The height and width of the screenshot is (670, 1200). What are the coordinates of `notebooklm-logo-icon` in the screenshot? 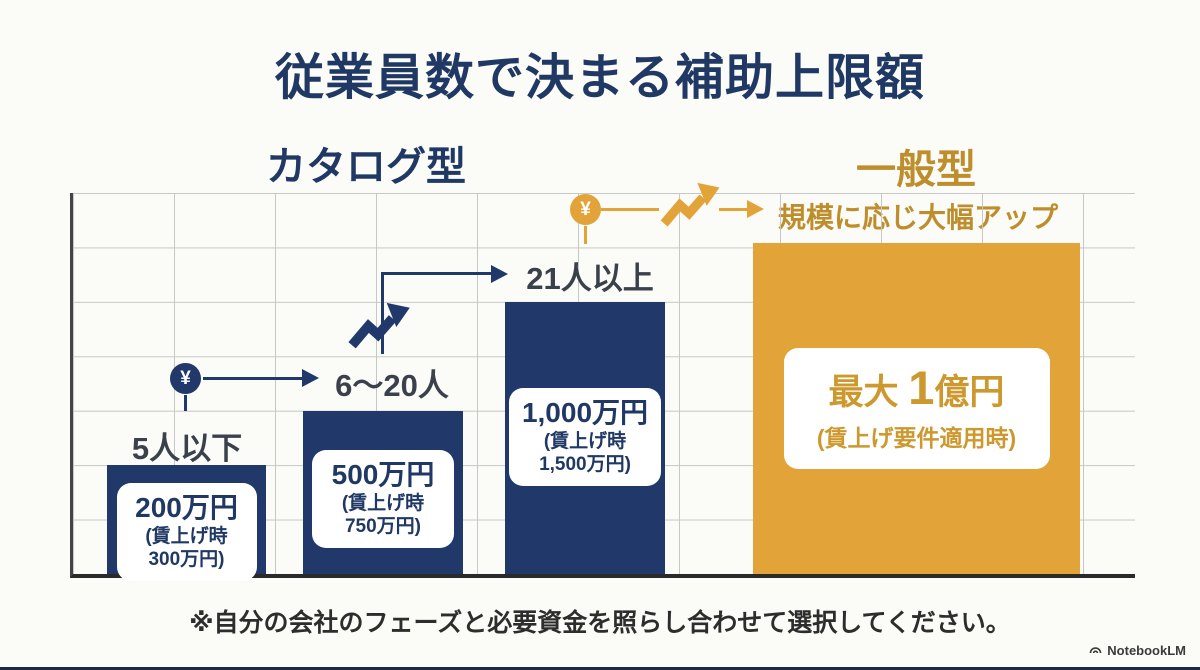 It's located at (1095, 650).